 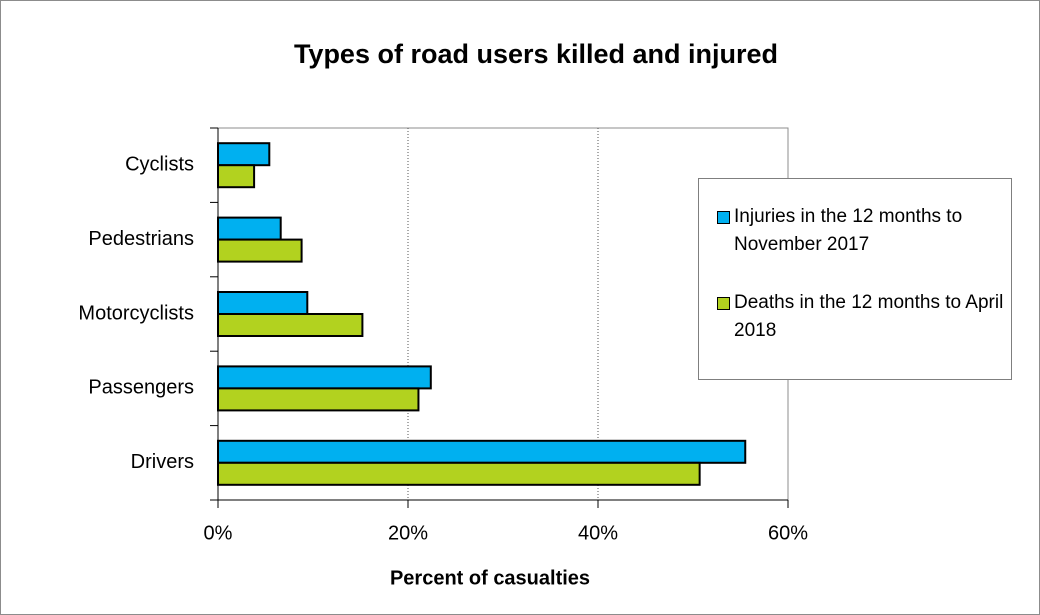 I want to click on x-tick-label: 20%, so click(x=408, y=533).